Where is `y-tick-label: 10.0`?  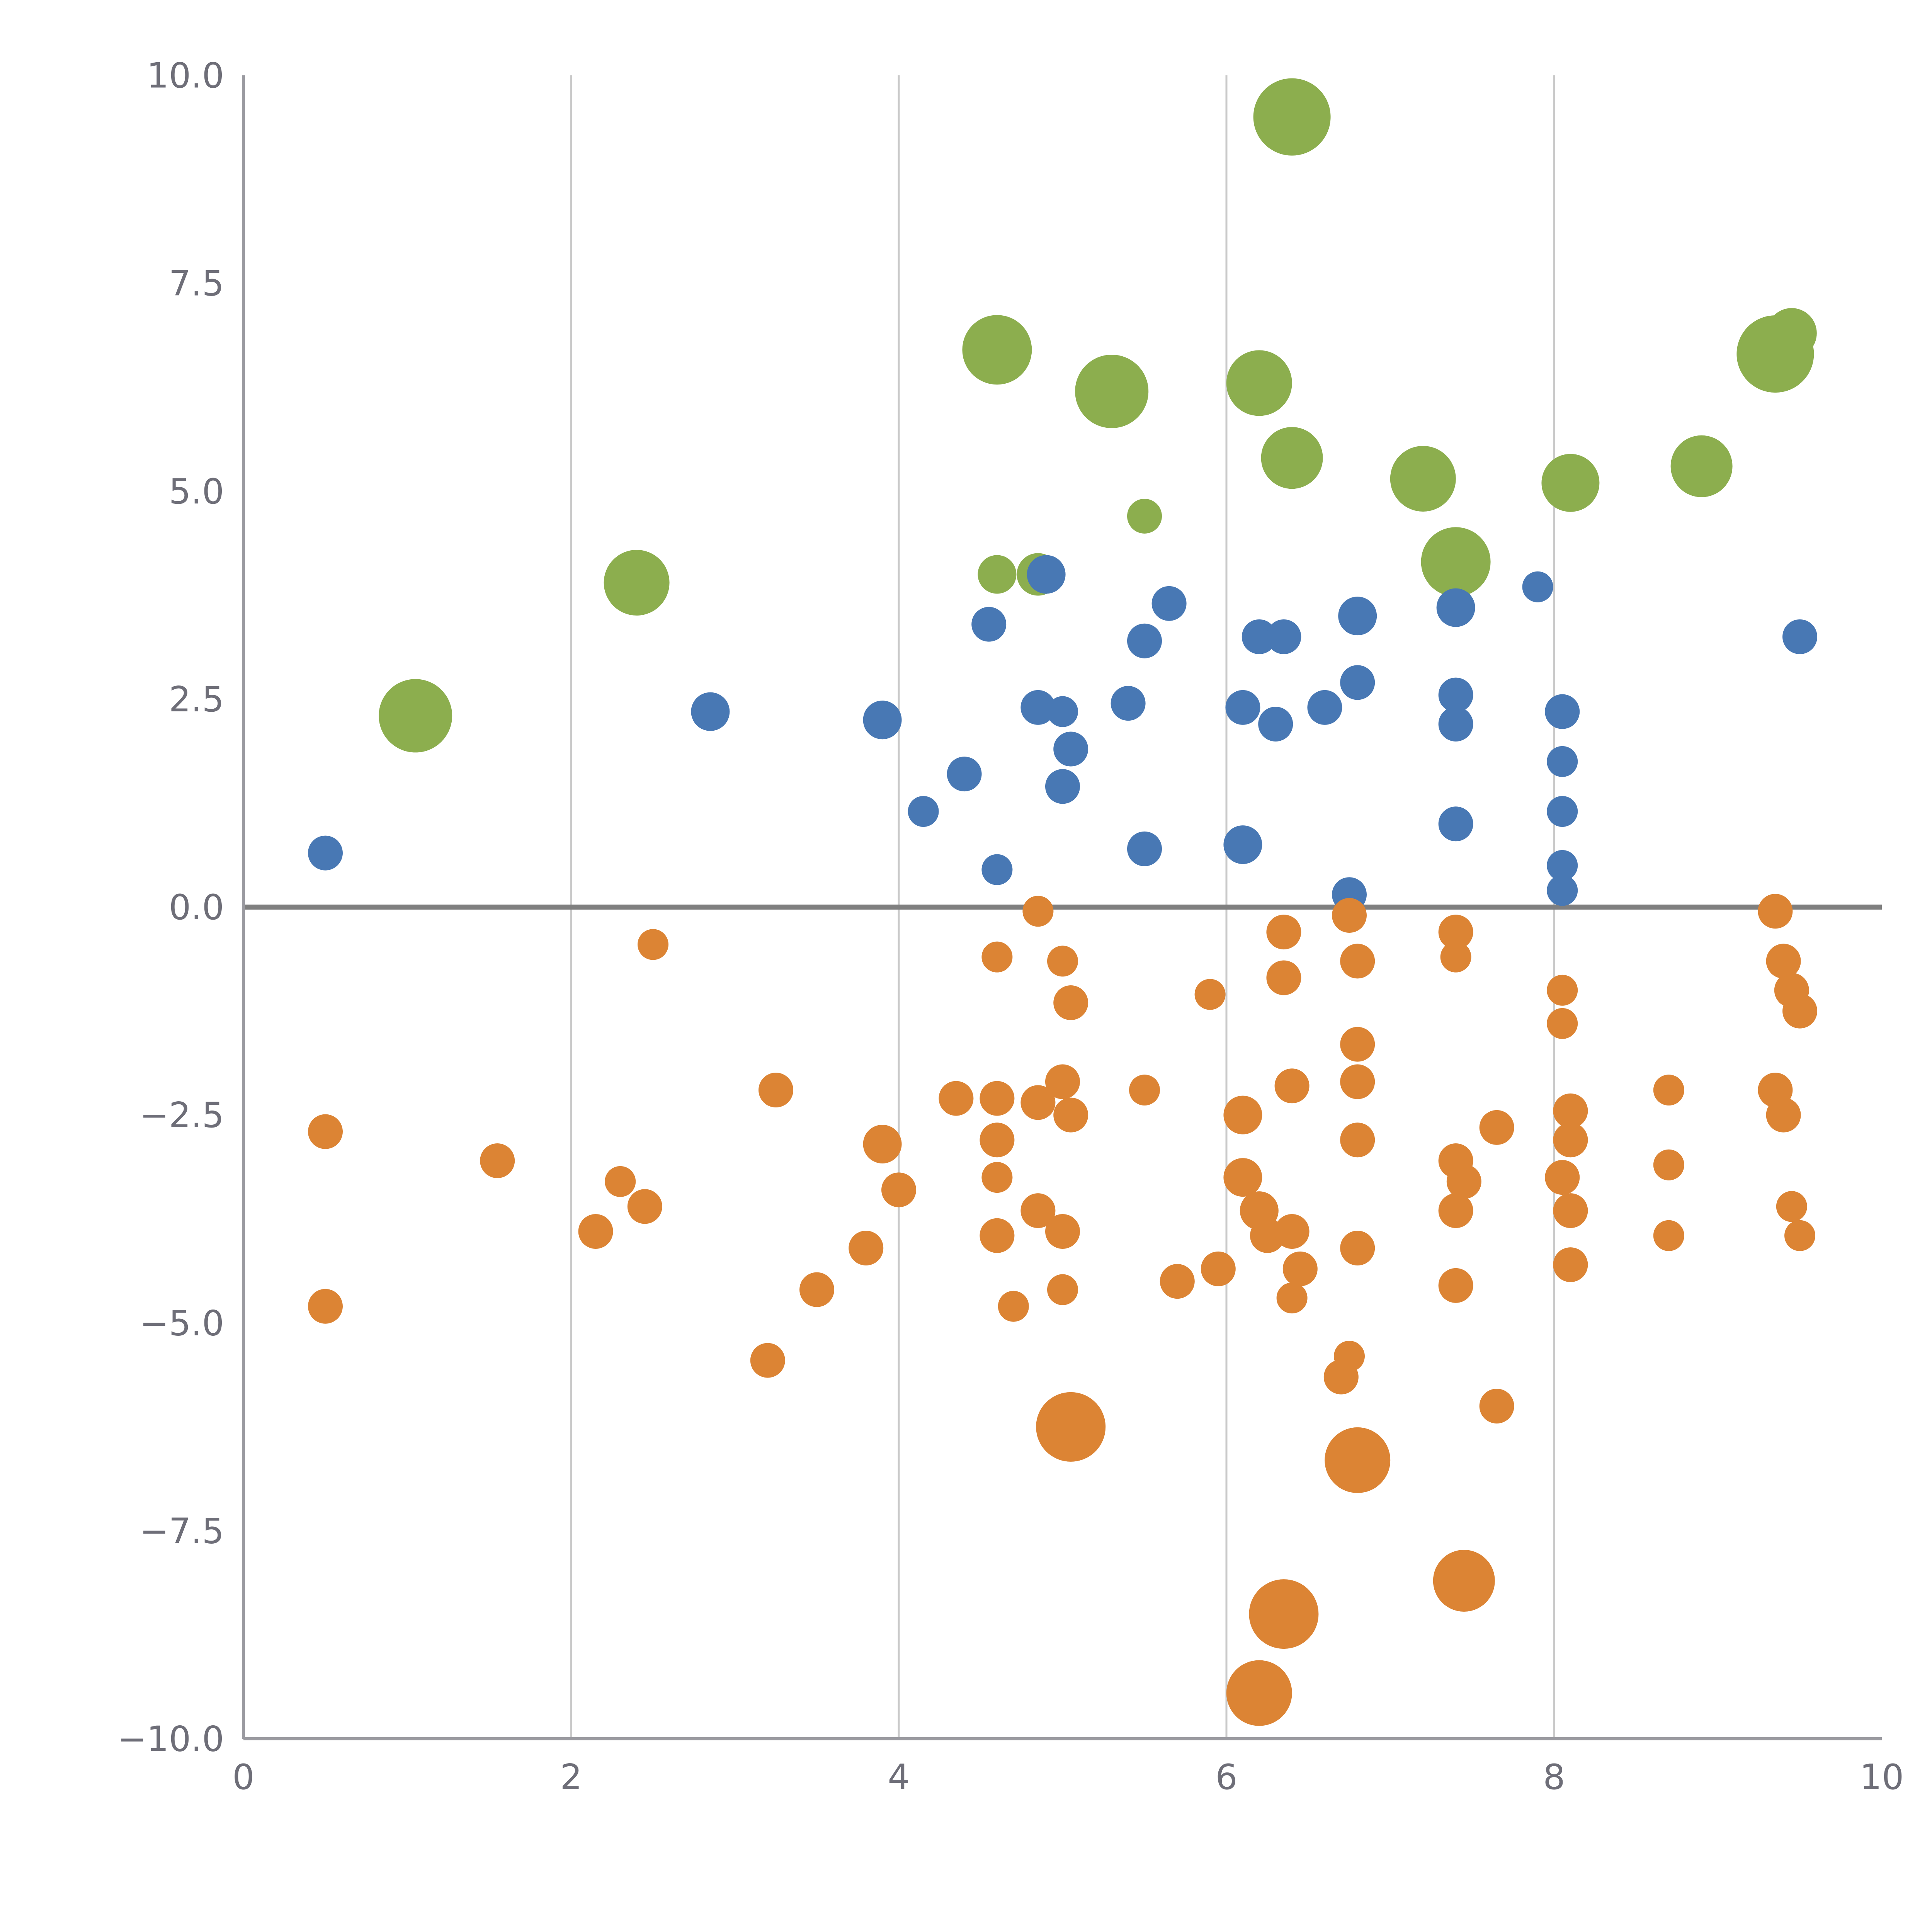
y-tick-label: 10.0 is located at coordinates (185, 76).